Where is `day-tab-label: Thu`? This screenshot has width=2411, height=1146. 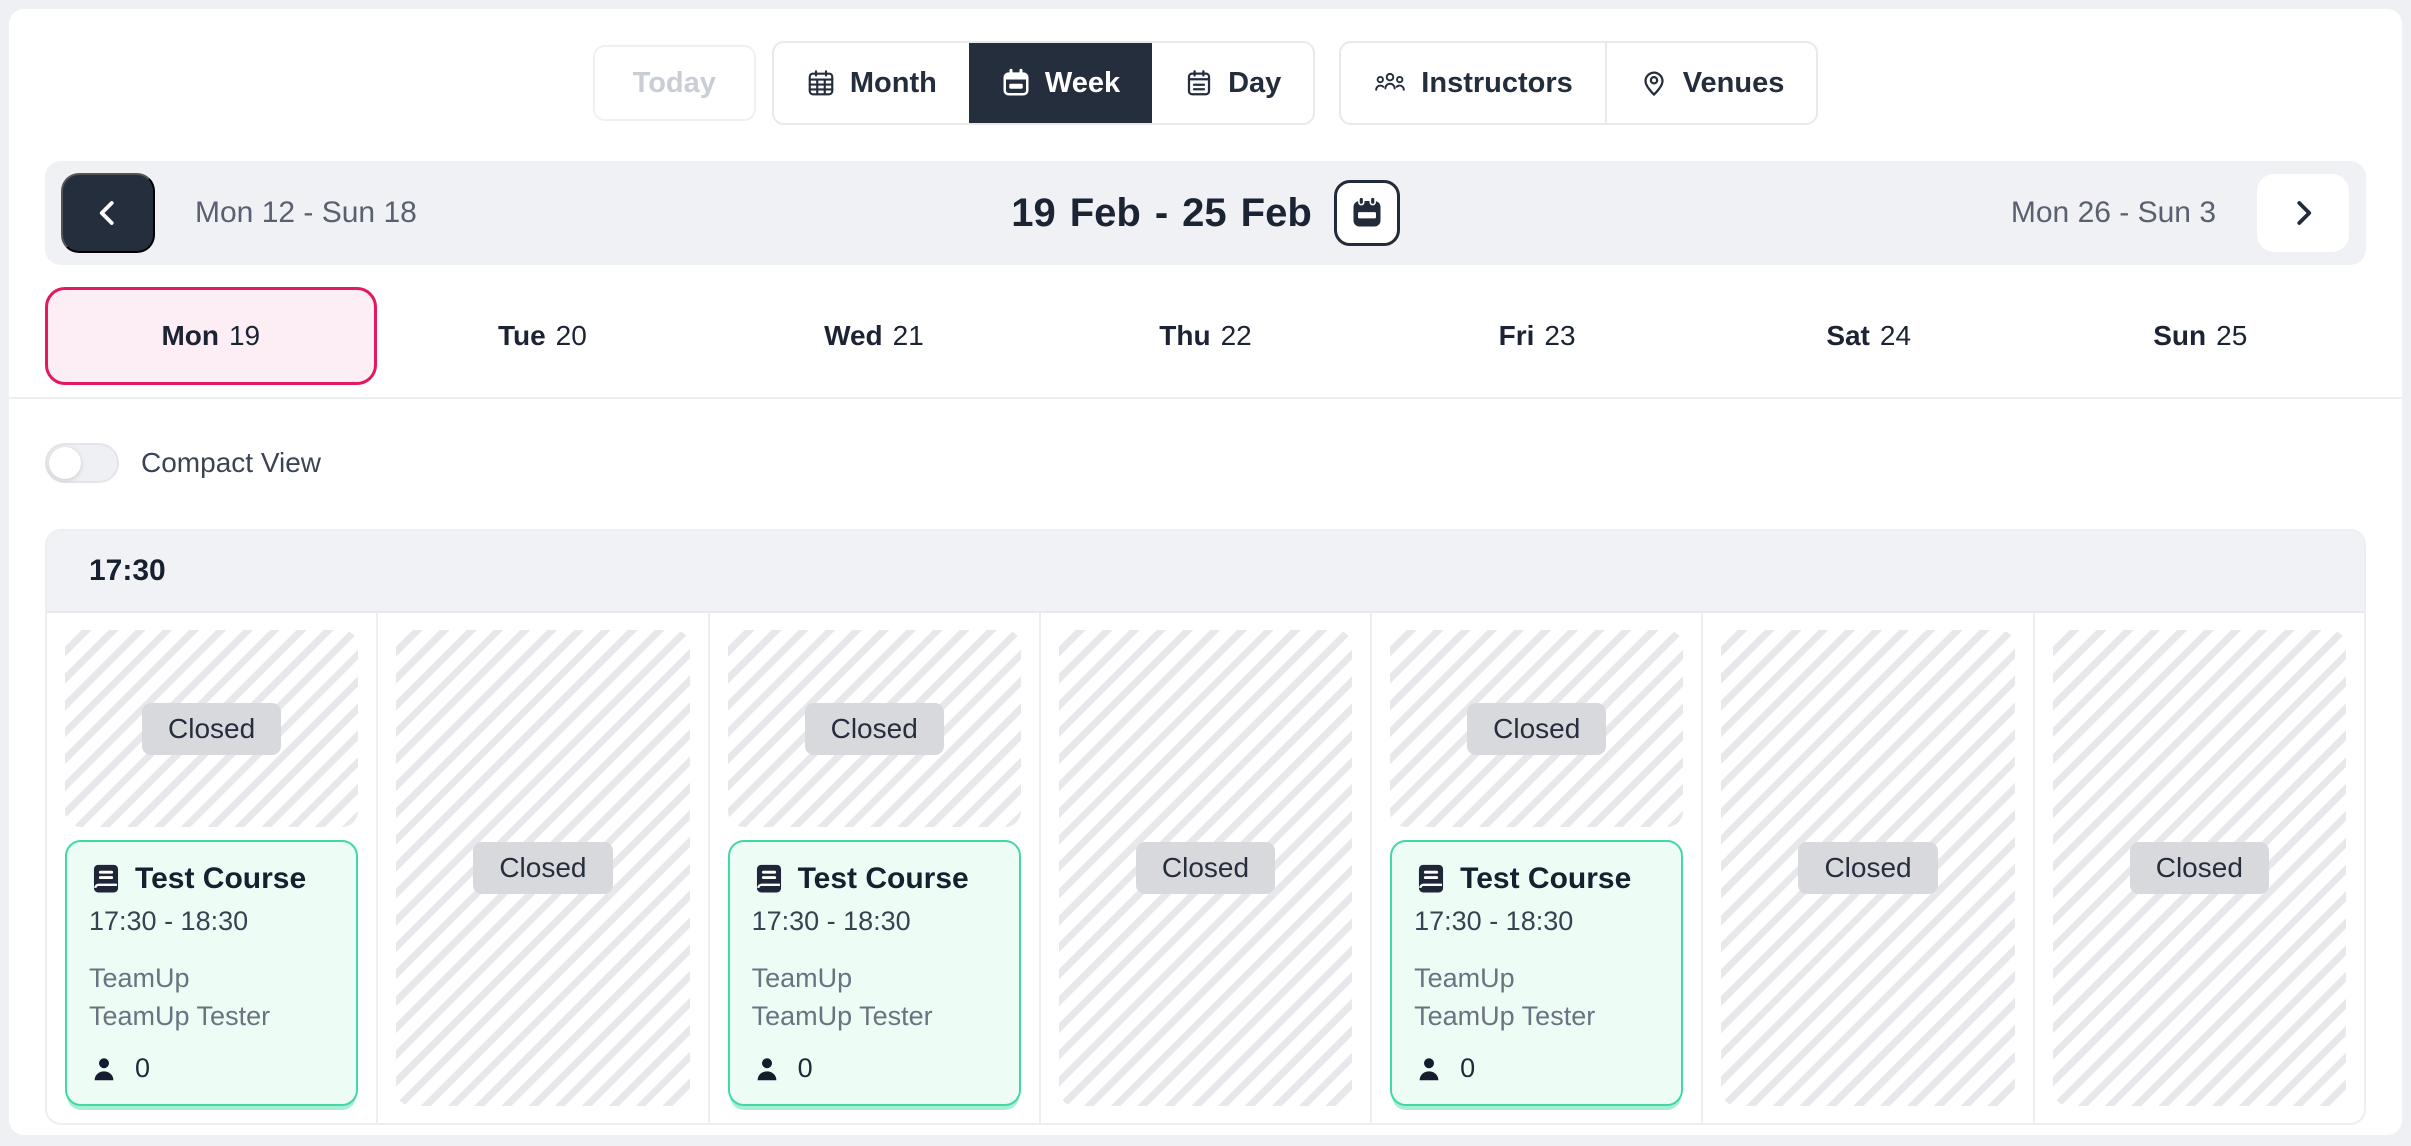
day-tab-label: Thu is located at coordinates (1185, 335).